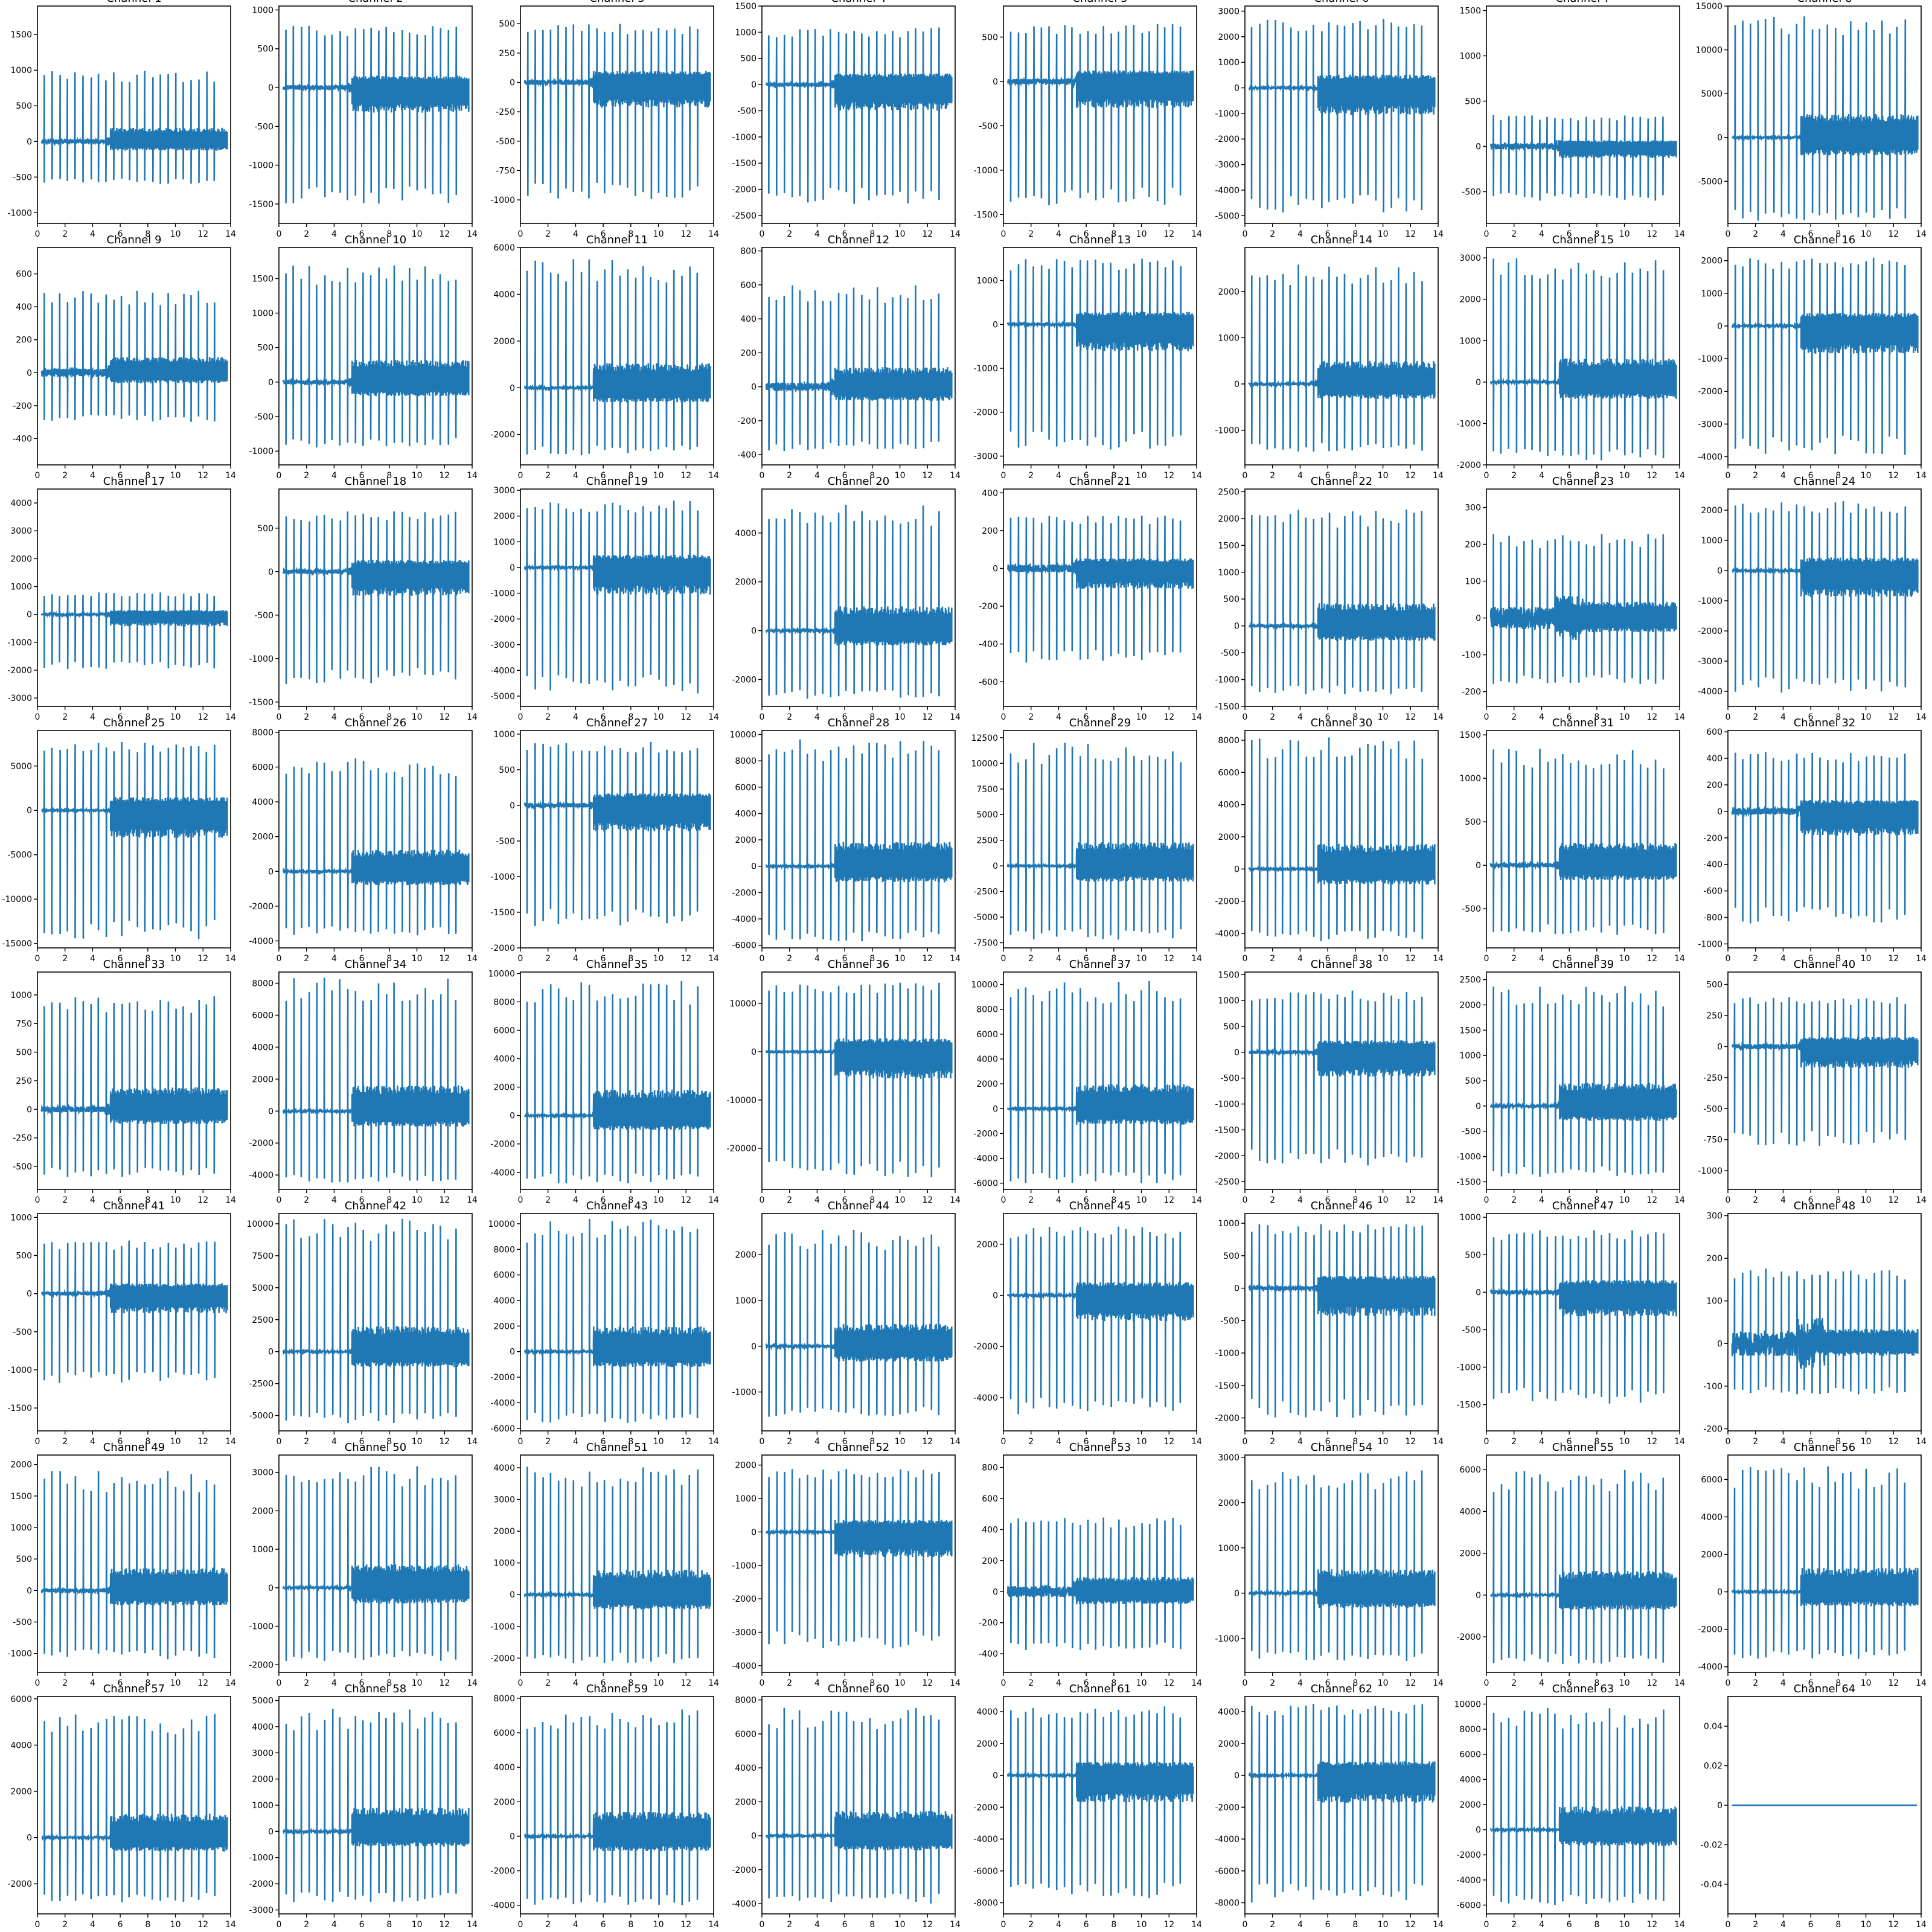 The width and height of the screenshot is (1932, 1932). Describe the element at coordinates (1473, 509) in the screenshot. I see `y-tick-label: 300` at that location.